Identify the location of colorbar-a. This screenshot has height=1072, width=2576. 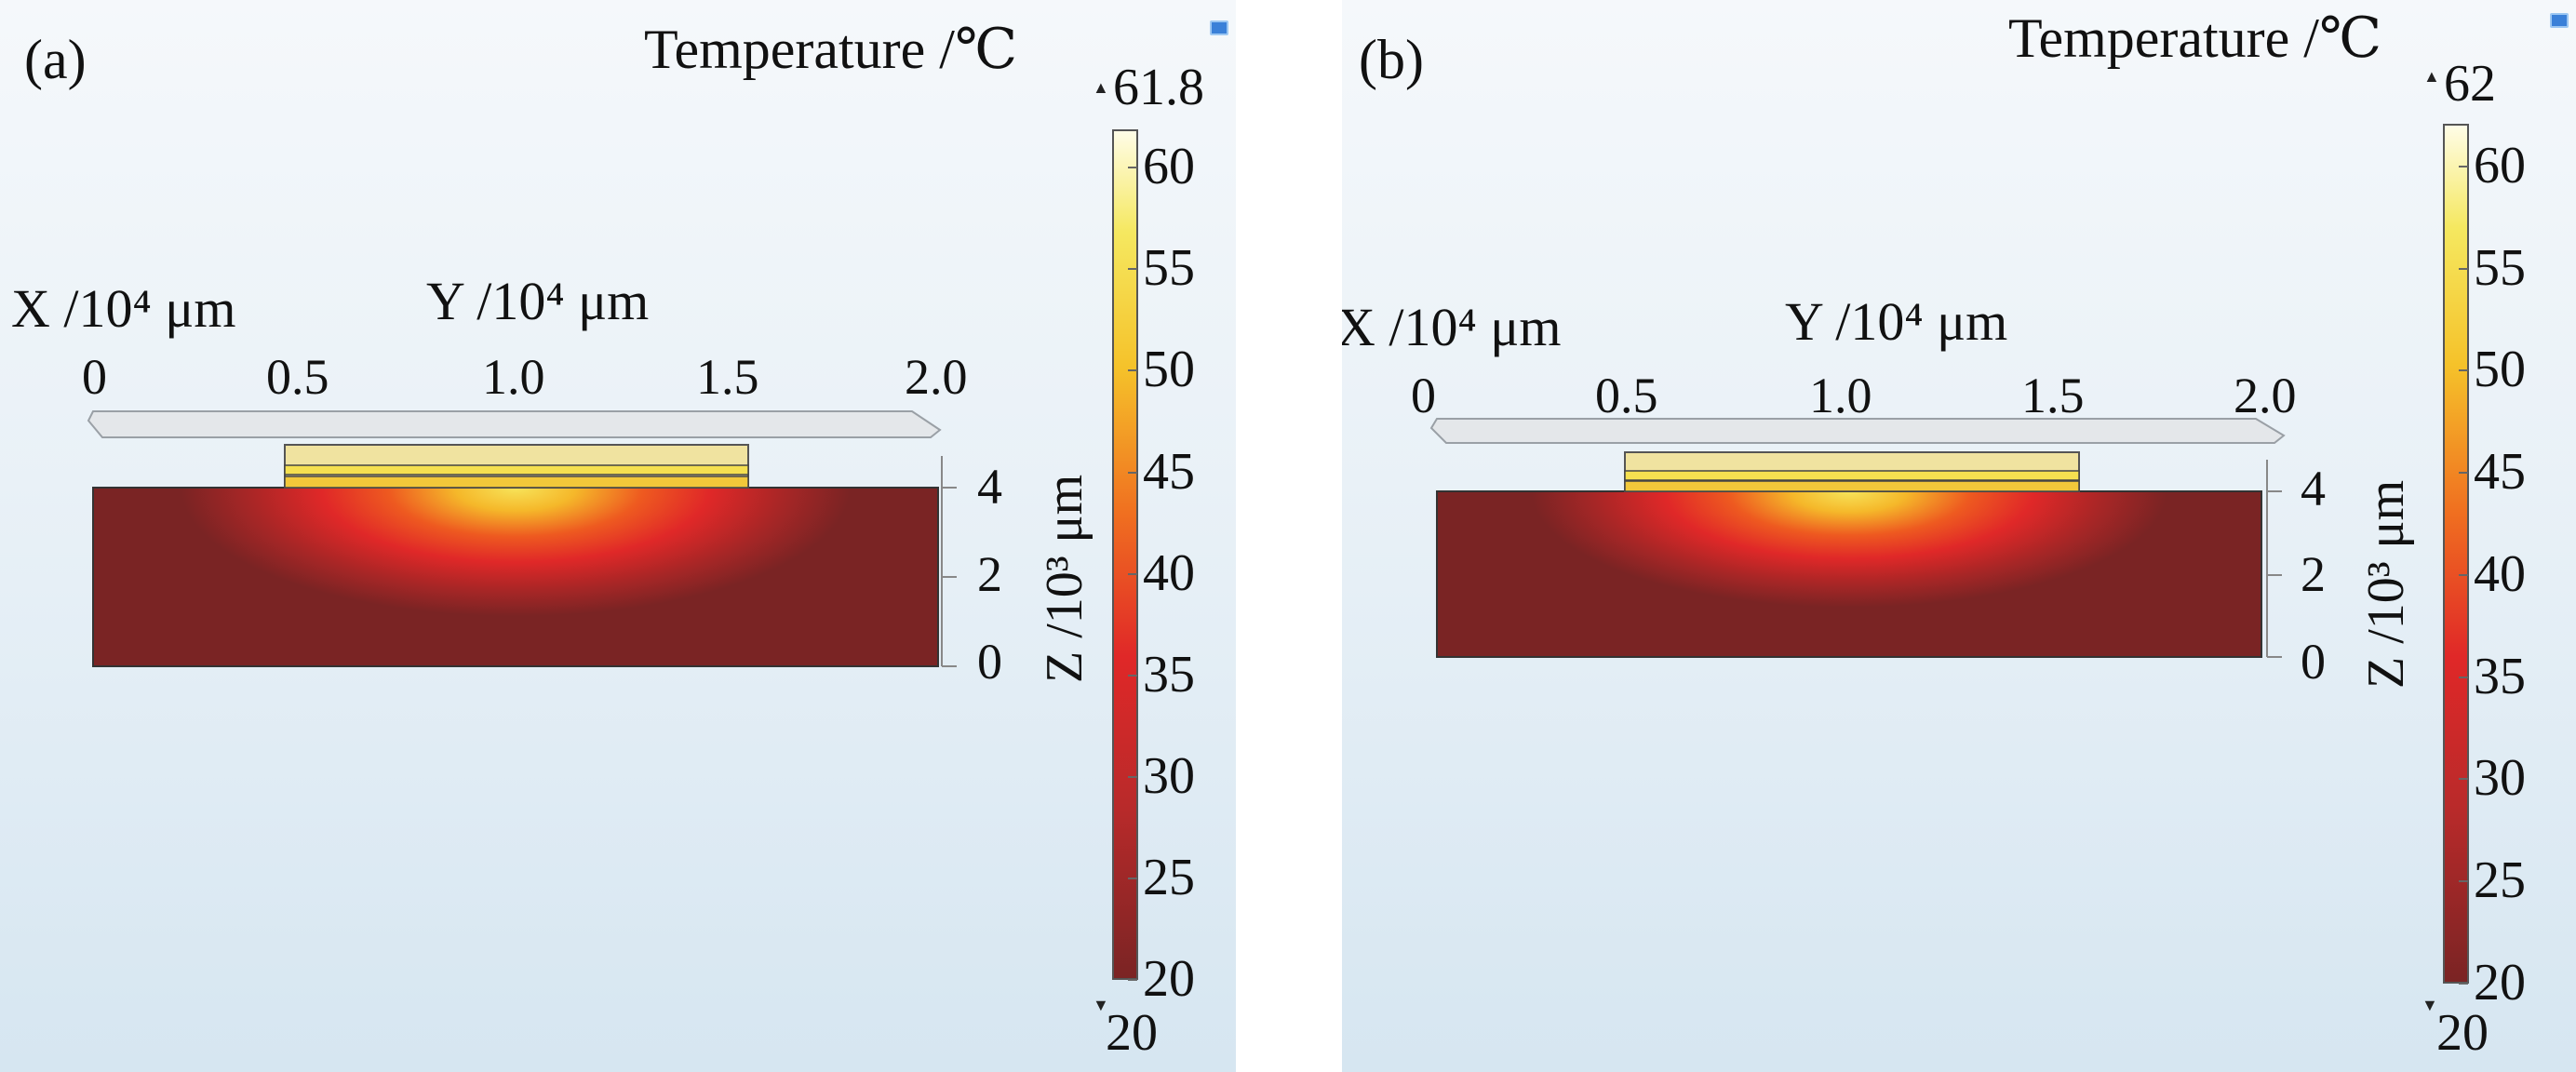
(1125, 554).